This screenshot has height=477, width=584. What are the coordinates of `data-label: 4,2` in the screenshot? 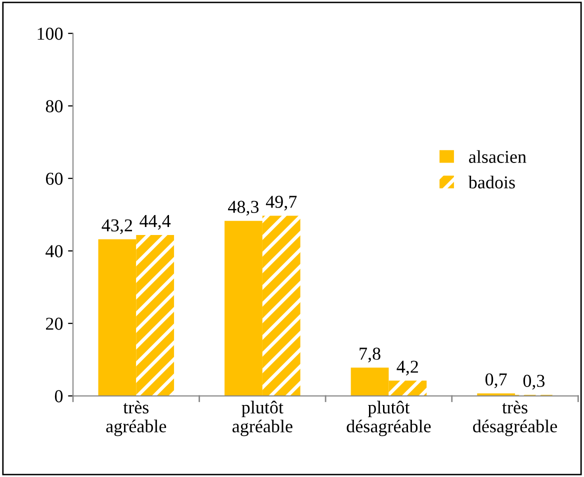 It's located at (407, 368).